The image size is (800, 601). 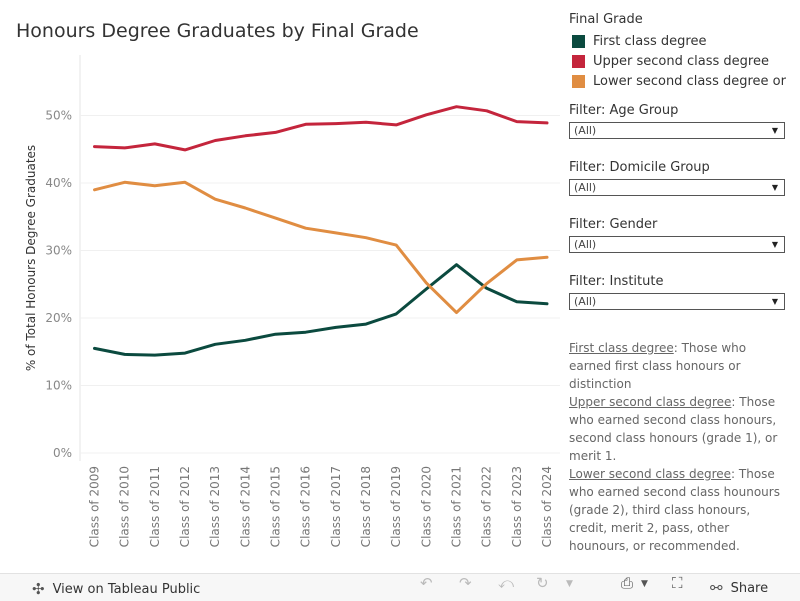 I want to click on x-tick-label: Class of 2020, so click(x=426, y=506).